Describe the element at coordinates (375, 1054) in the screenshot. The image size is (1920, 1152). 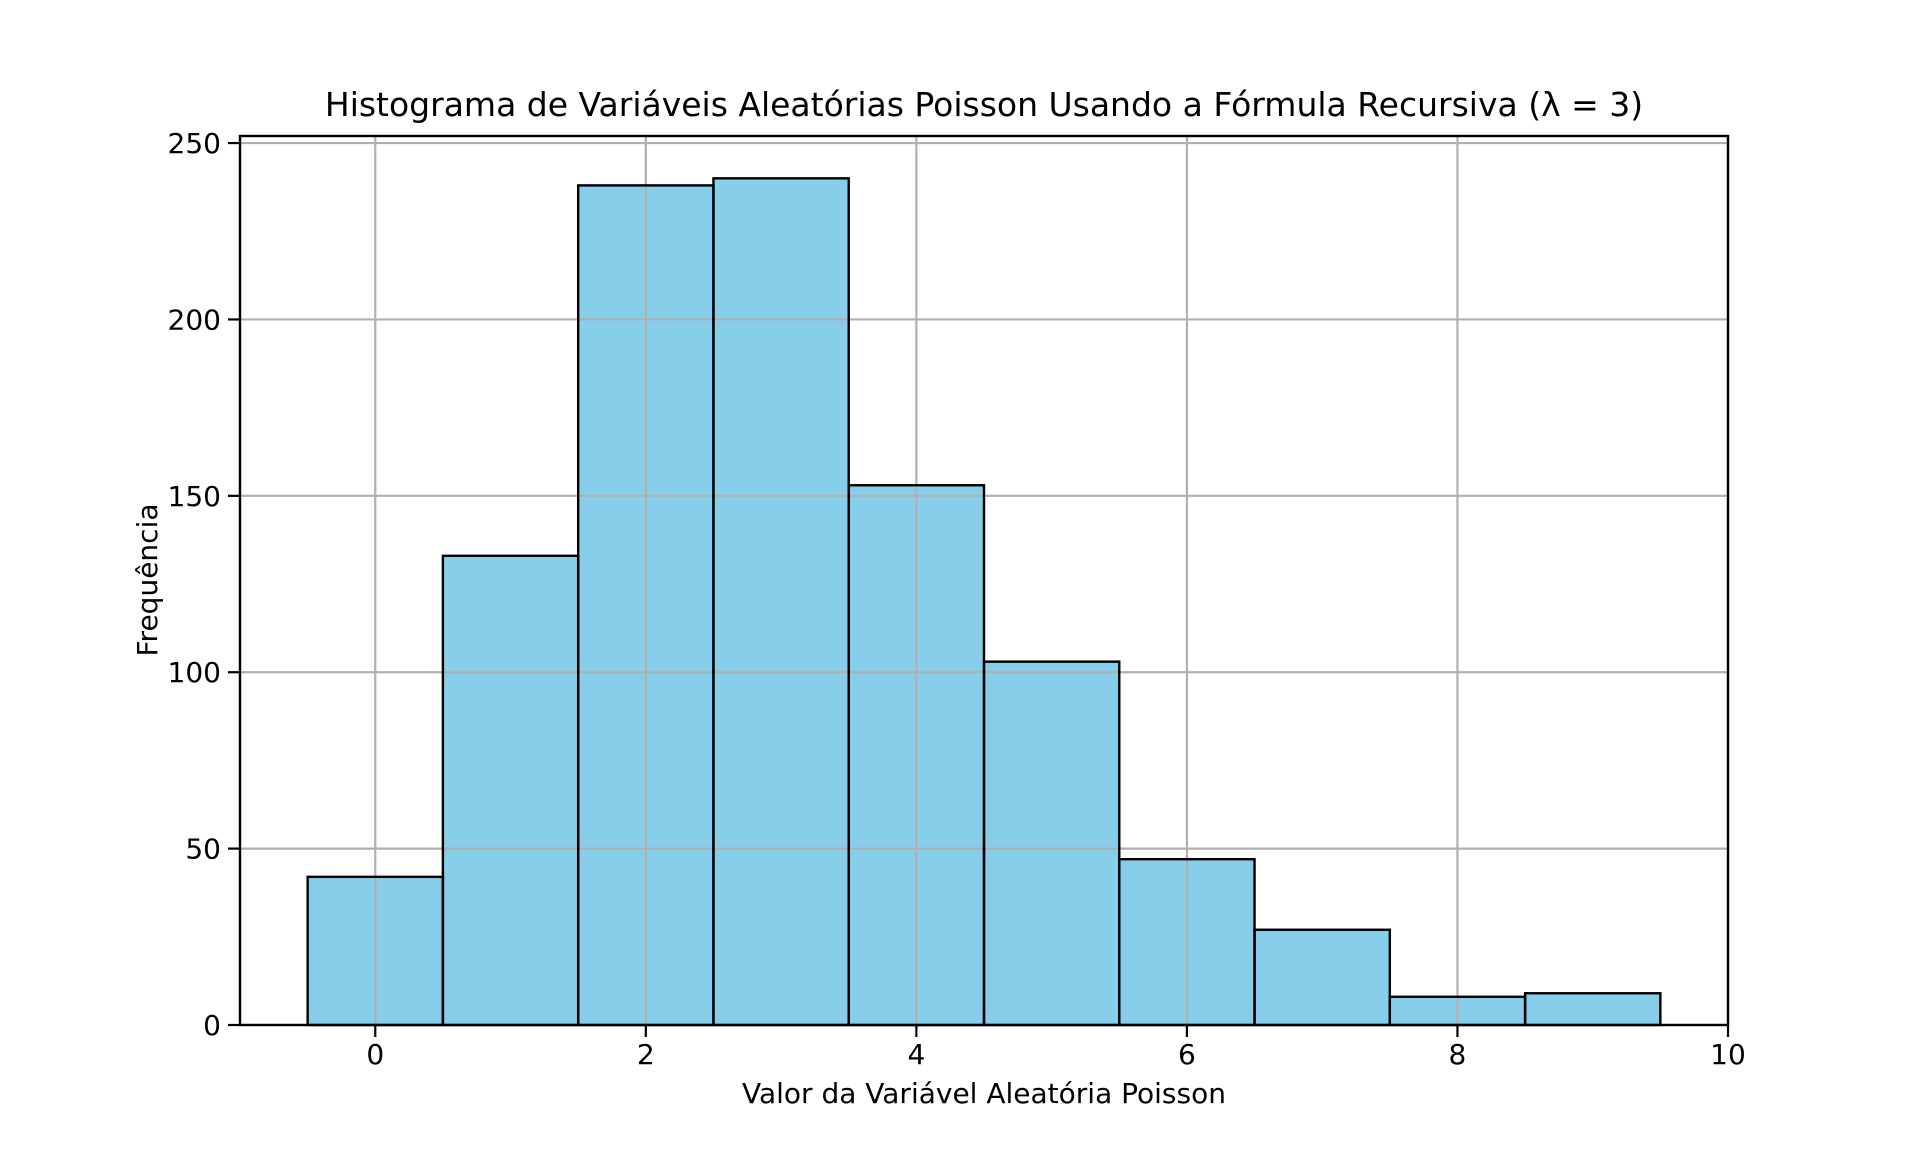
I see `x-tick-label: 0` at that location.